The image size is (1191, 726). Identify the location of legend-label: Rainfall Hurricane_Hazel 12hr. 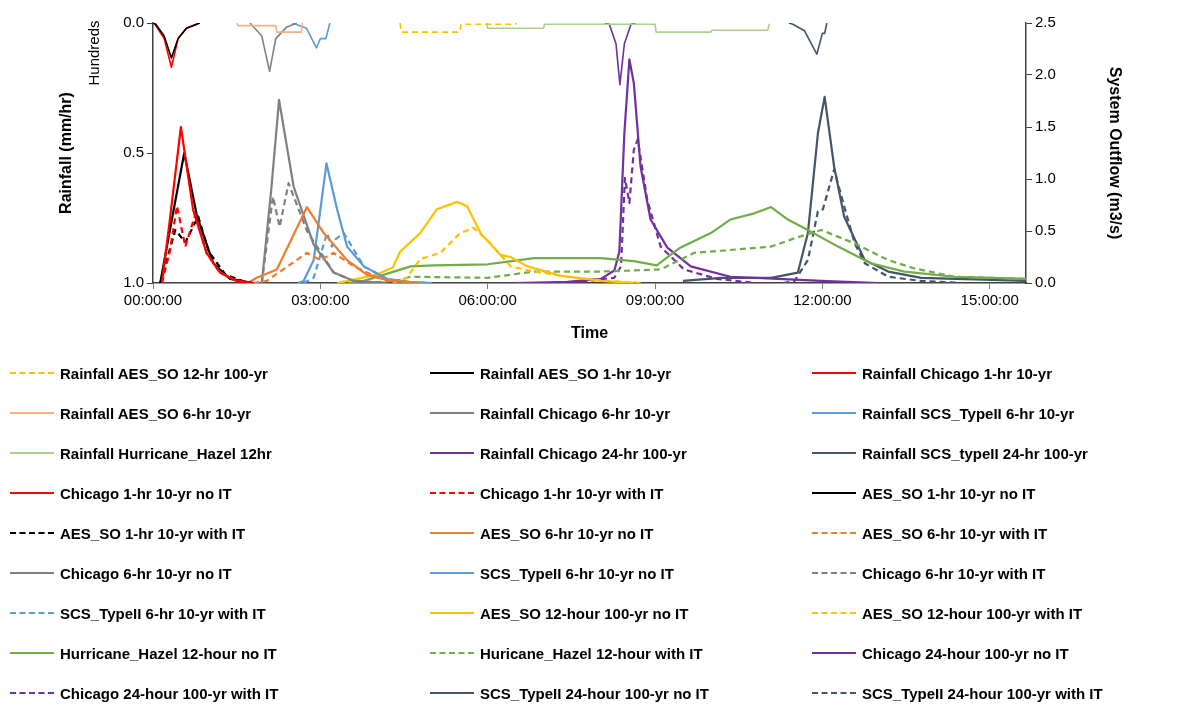
(166, 453).